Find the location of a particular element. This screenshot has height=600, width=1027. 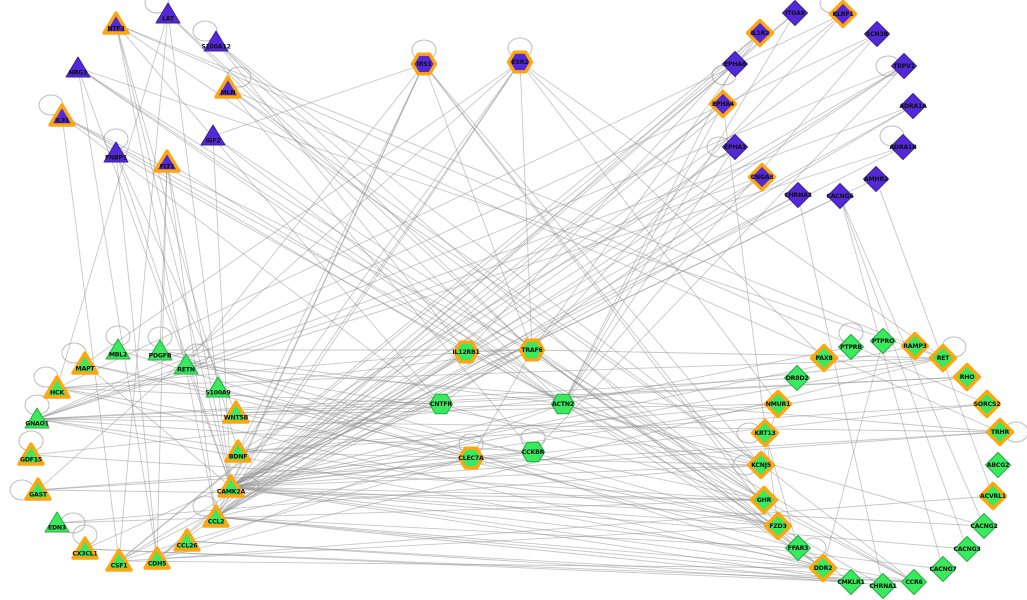

node-IRS1: IRS1 is located at coordinates (424, 64).